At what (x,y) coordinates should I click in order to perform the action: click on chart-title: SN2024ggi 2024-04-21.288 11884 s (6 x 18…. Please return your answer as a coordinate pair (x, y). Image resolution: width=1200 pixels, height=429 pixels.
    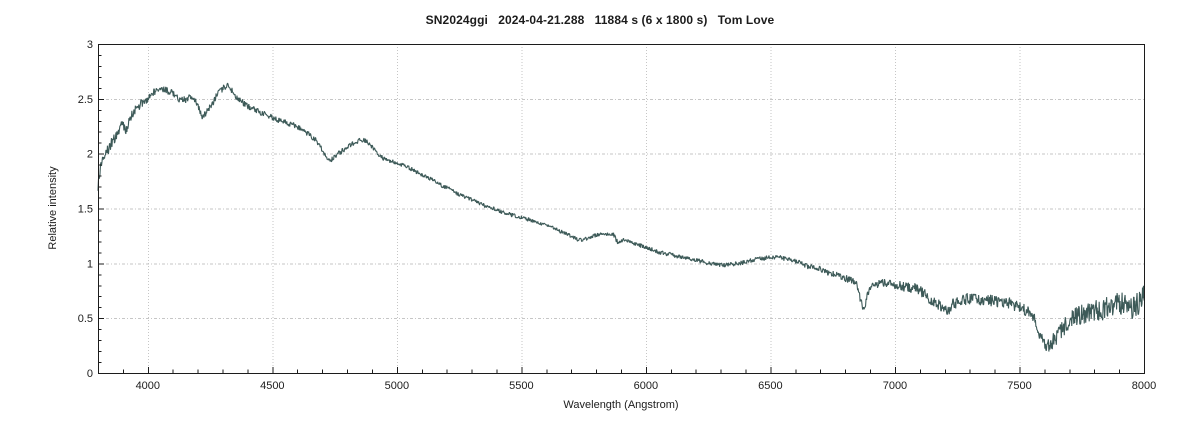
    Looking at the image, I should click on (600, 20).